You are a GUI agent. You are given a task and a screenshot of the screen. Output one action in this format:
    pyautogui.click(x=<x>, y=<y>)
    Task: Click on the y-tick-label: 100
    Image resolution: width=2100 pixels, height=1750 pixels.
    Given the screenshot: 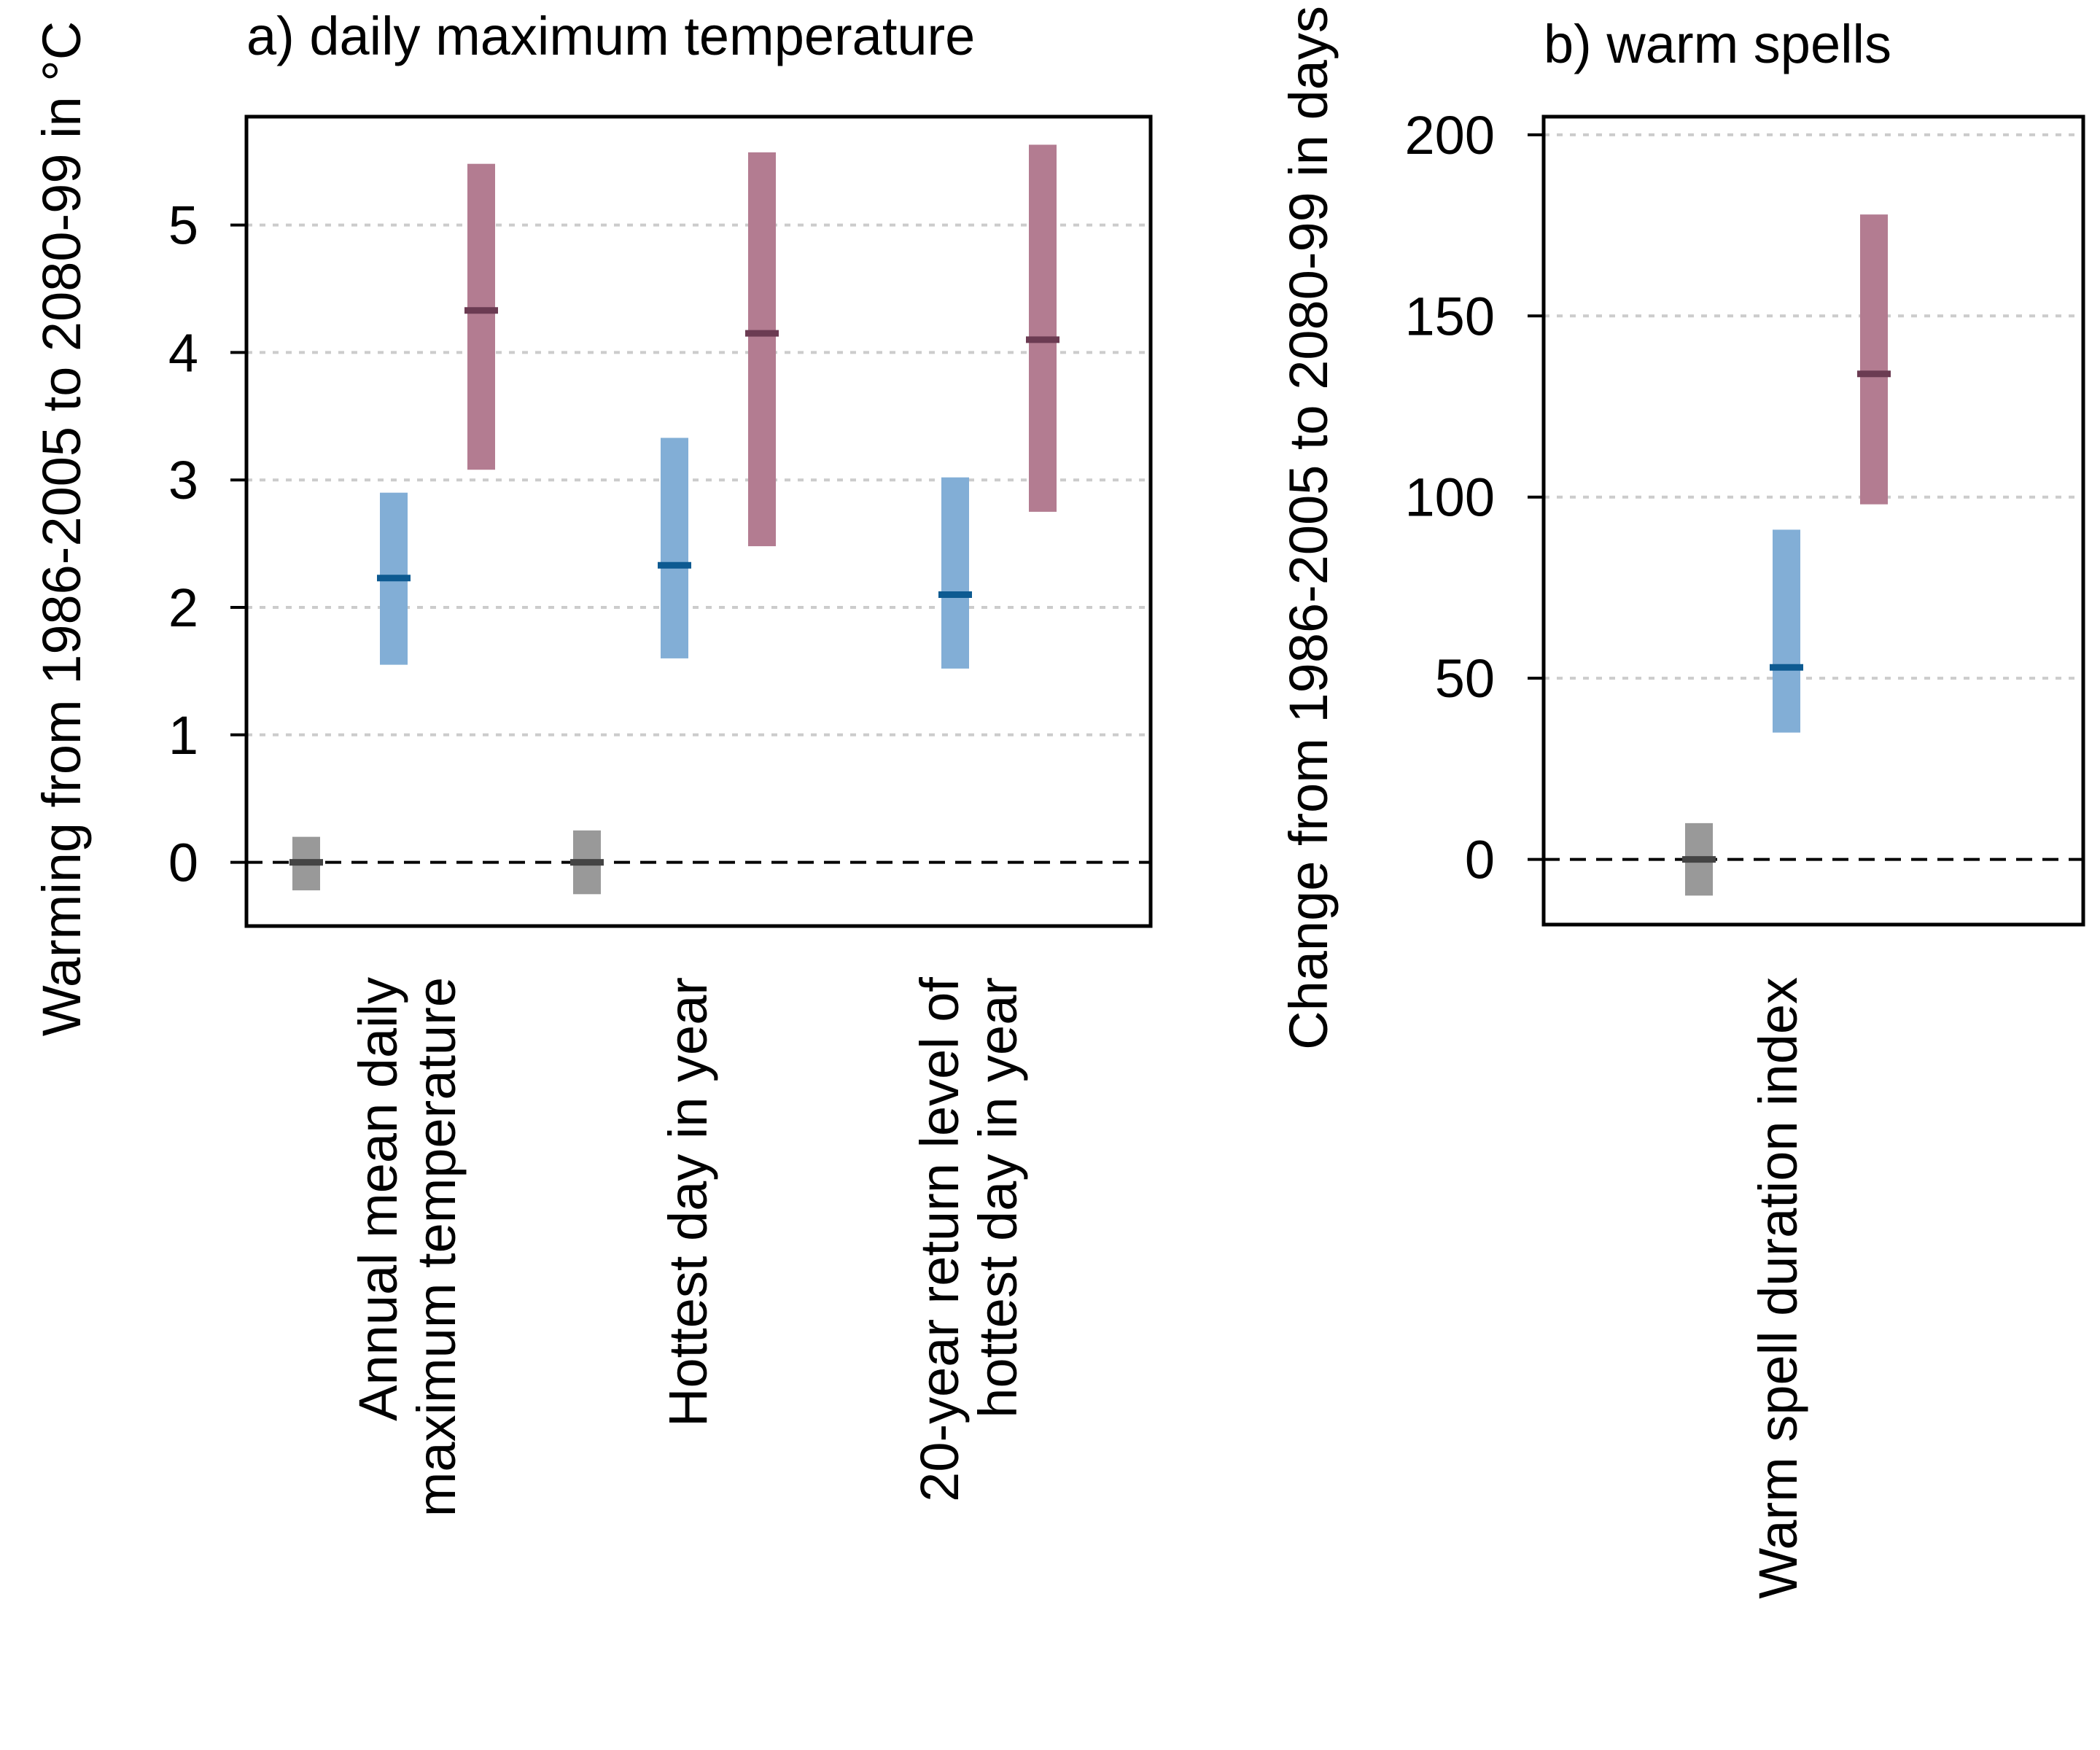 What is the action you would take?
    pyautogui.click(x=1450, y=497)
    